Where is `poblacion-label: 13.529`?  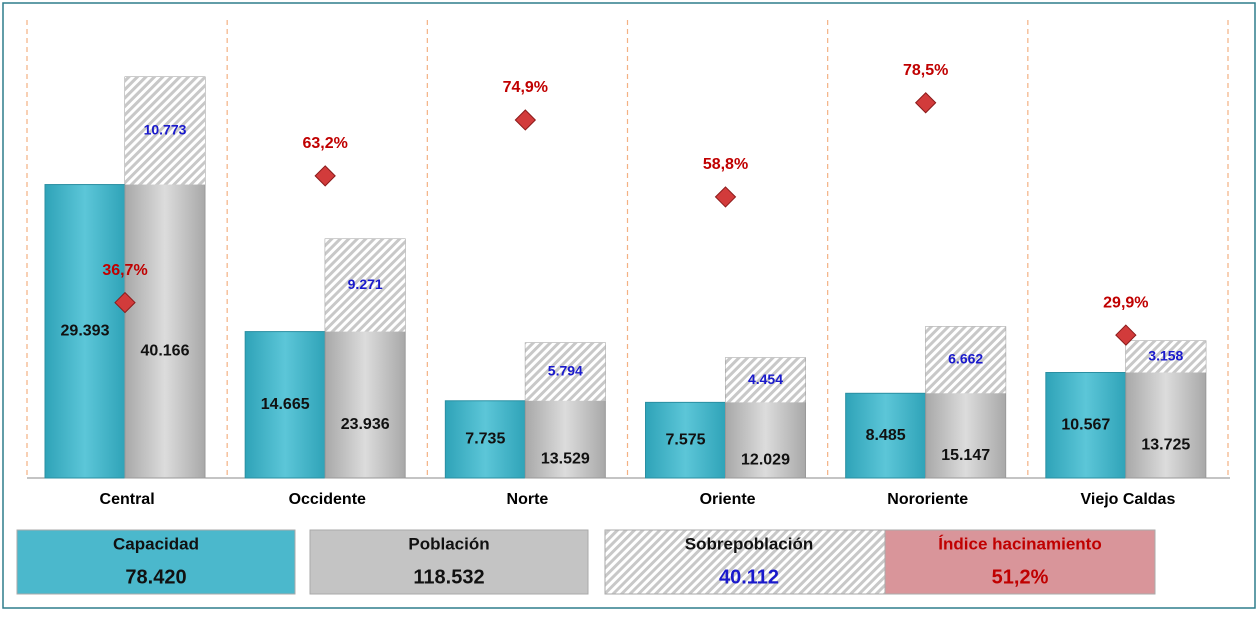
poblacion-label: 13.529 is located at coordinates (565, 459).